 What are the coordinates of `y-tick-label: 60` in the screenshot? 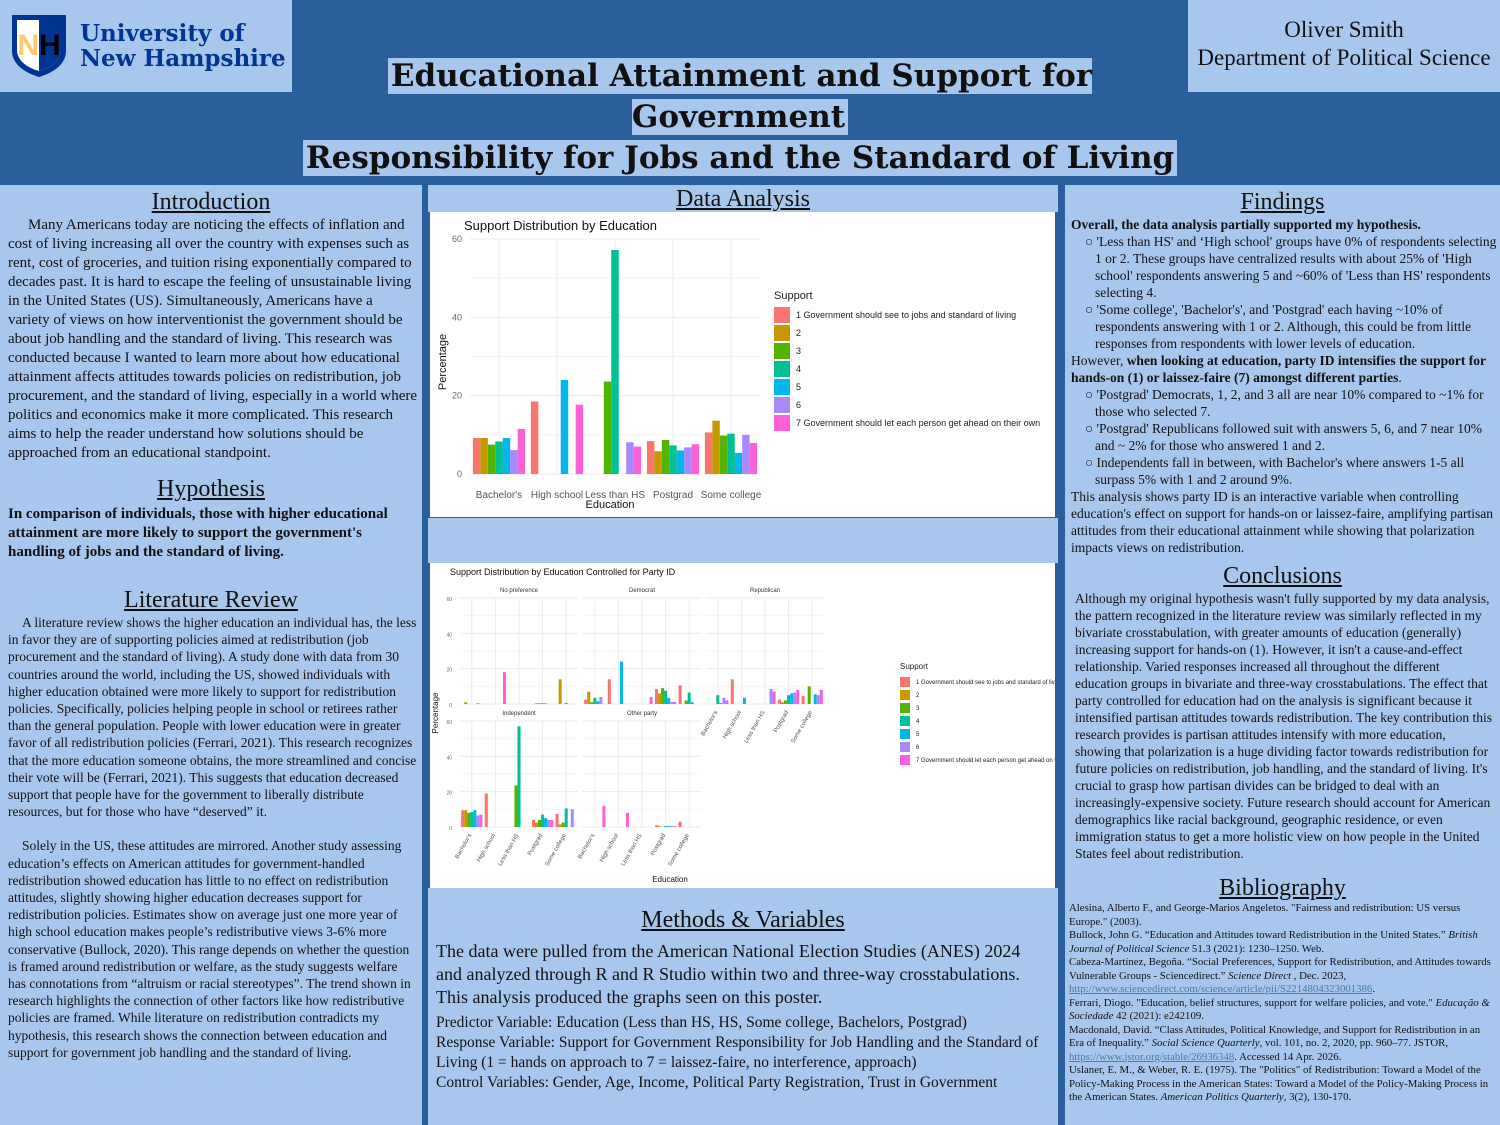 It's located at (457, 239).